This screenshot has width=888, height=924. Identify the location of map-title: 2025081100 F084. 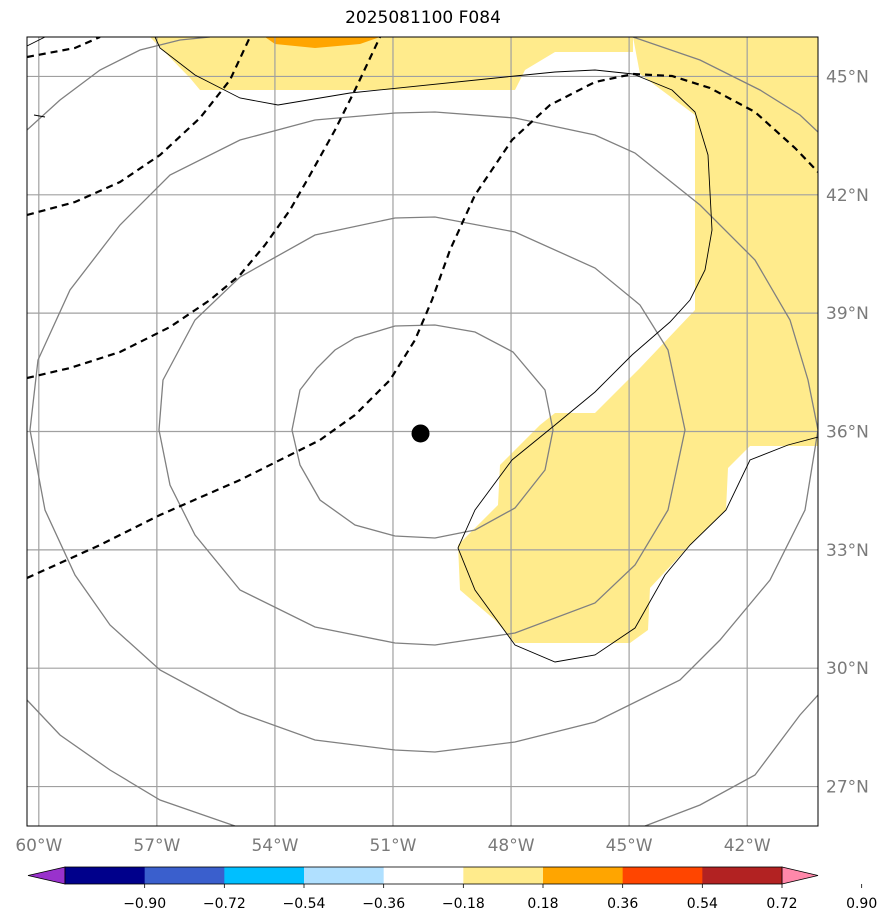
(423, 18).